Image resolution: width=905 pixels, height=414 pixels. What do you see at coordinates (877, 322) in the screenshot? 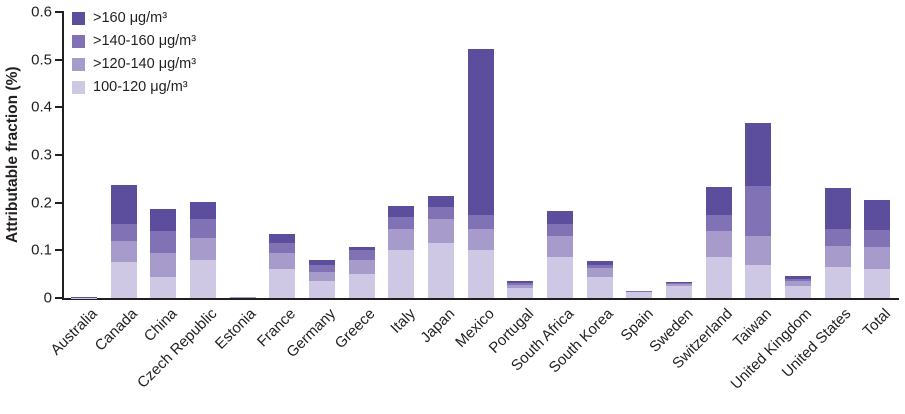
I see `x-axis-label-text: Total` at bounding box center [877, 322].